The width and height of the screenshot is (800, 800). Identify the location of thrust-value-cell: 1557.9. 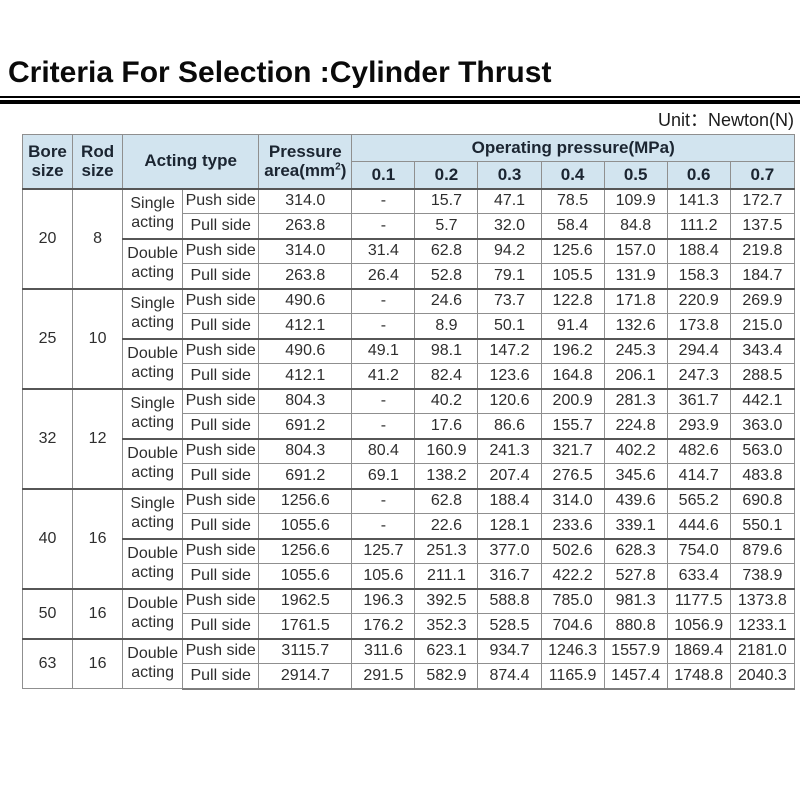
(635, 650).